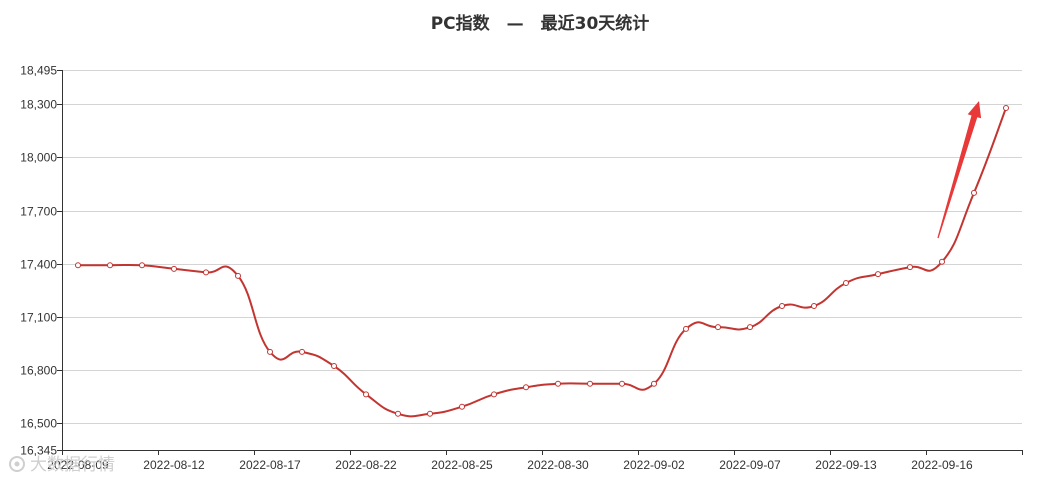 This screenshot has height=483, width=1040. I want to click on chart-title: PC指数 — 最近30天统计, so click(540, 23).